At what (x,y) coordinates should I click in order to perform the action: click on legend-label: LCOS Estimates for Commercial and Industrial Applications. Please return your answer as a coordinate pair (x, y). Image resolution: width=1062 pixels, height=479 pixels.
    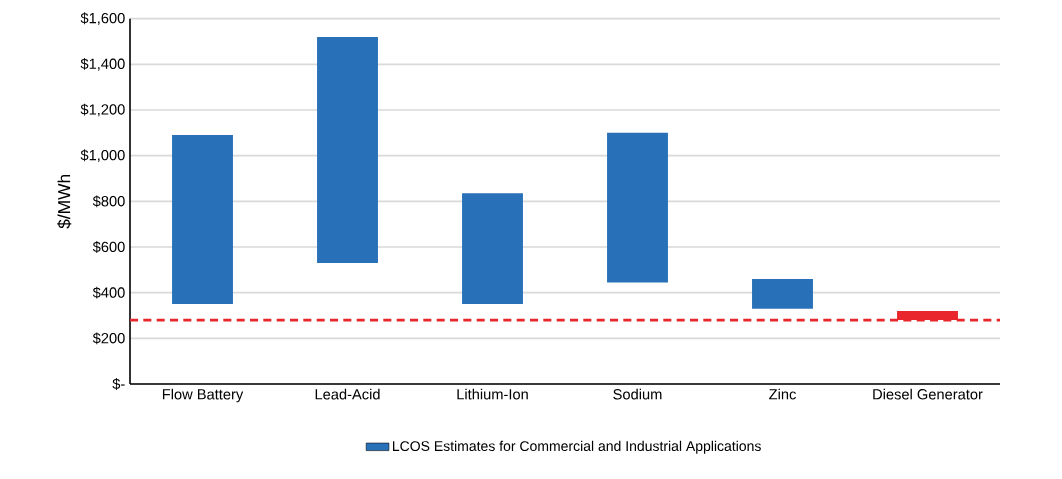
    Looking at the image, I should click on (577, 447).